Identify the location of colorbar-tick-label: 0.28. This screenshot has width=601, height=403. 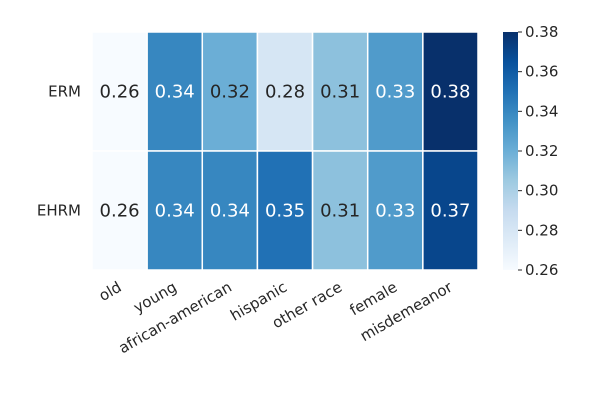
(541, 230).